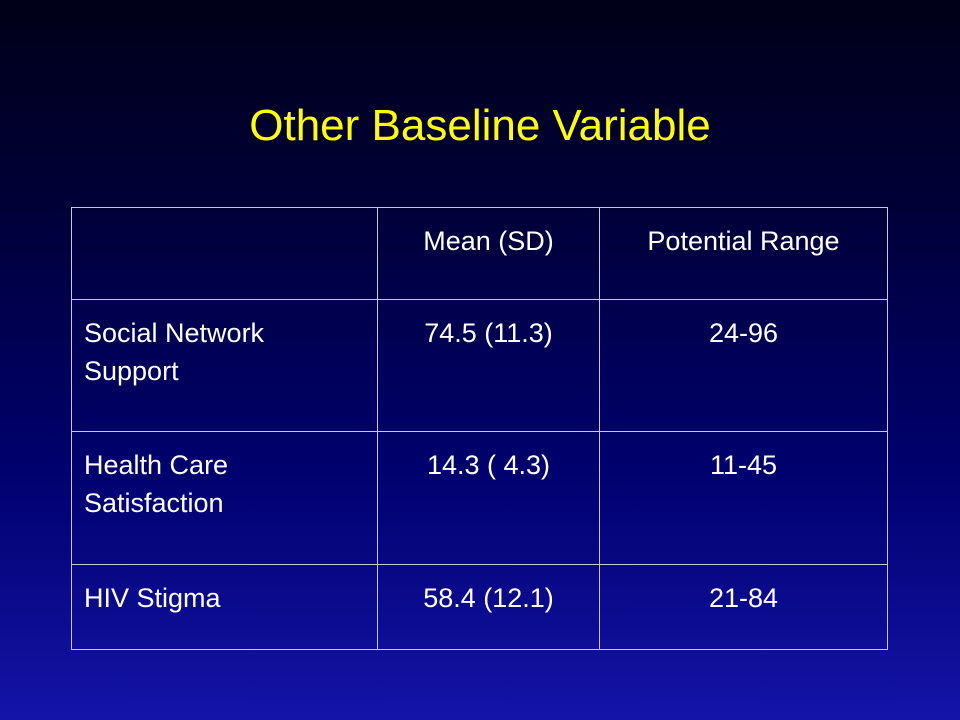  I want to click on header-cell-mean-sd: Mean (SD), so click(488, 253).